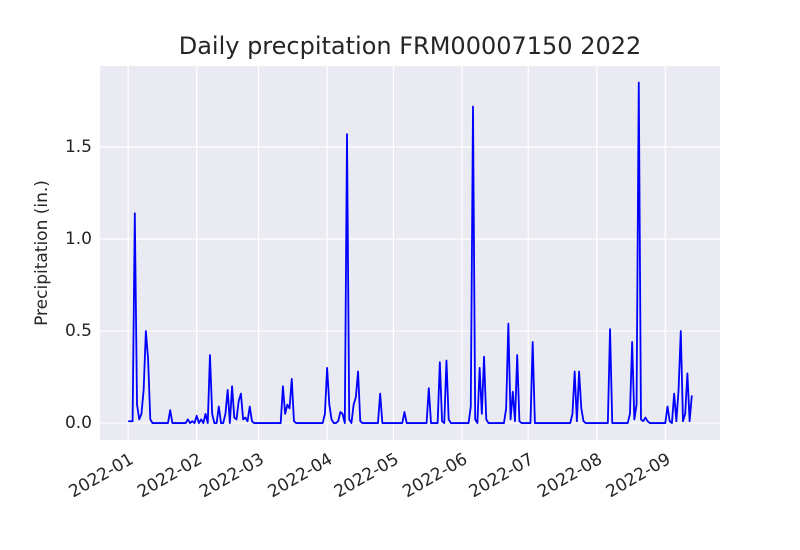 This screenshot has height=550, width=800. I want to click on x-tick-label: 2022-04, so click(301, 475).